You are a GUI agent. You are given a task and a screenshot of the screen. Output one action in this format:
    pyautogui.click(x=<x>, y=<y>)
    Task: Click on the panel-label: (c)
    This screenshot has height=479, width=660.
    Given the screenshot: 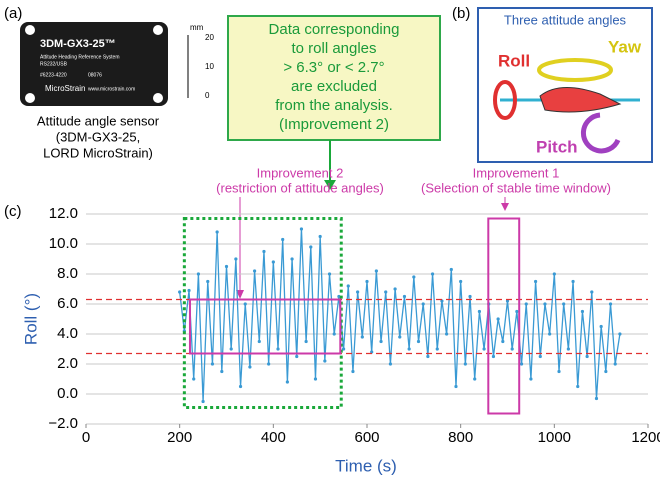 What is the action you would take?
    pyautogui.click(x=13, y=211)
    